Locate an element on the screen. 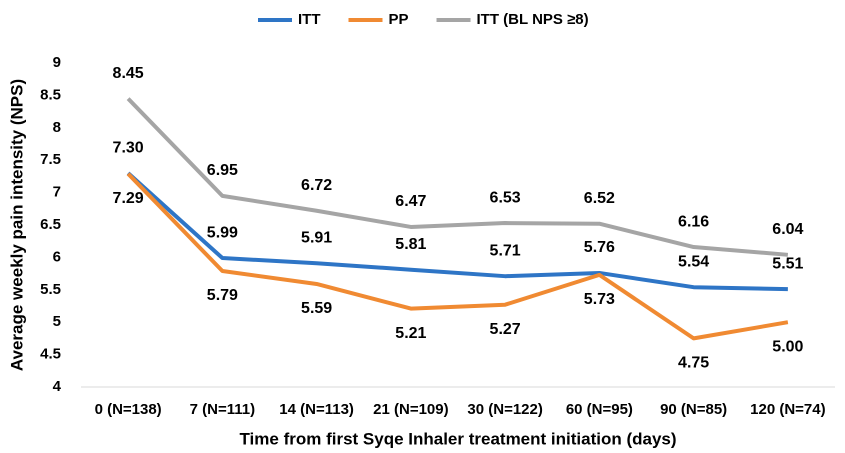 Image resolution: width=845 pixels, height=453 pixels. y-tick-label: 6 is located at coordinates (57, 256).